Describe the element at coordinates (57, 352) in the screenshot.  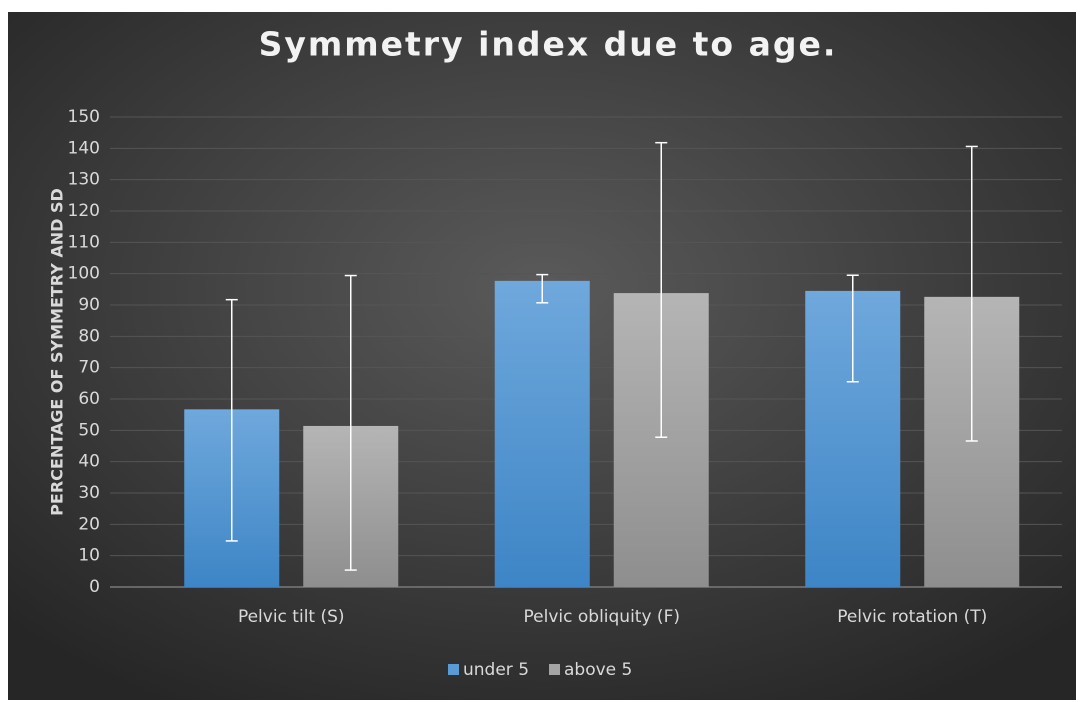
I see `y-axis-label: PERCENTAGE OF SYMMETRY AND SD` at that location.